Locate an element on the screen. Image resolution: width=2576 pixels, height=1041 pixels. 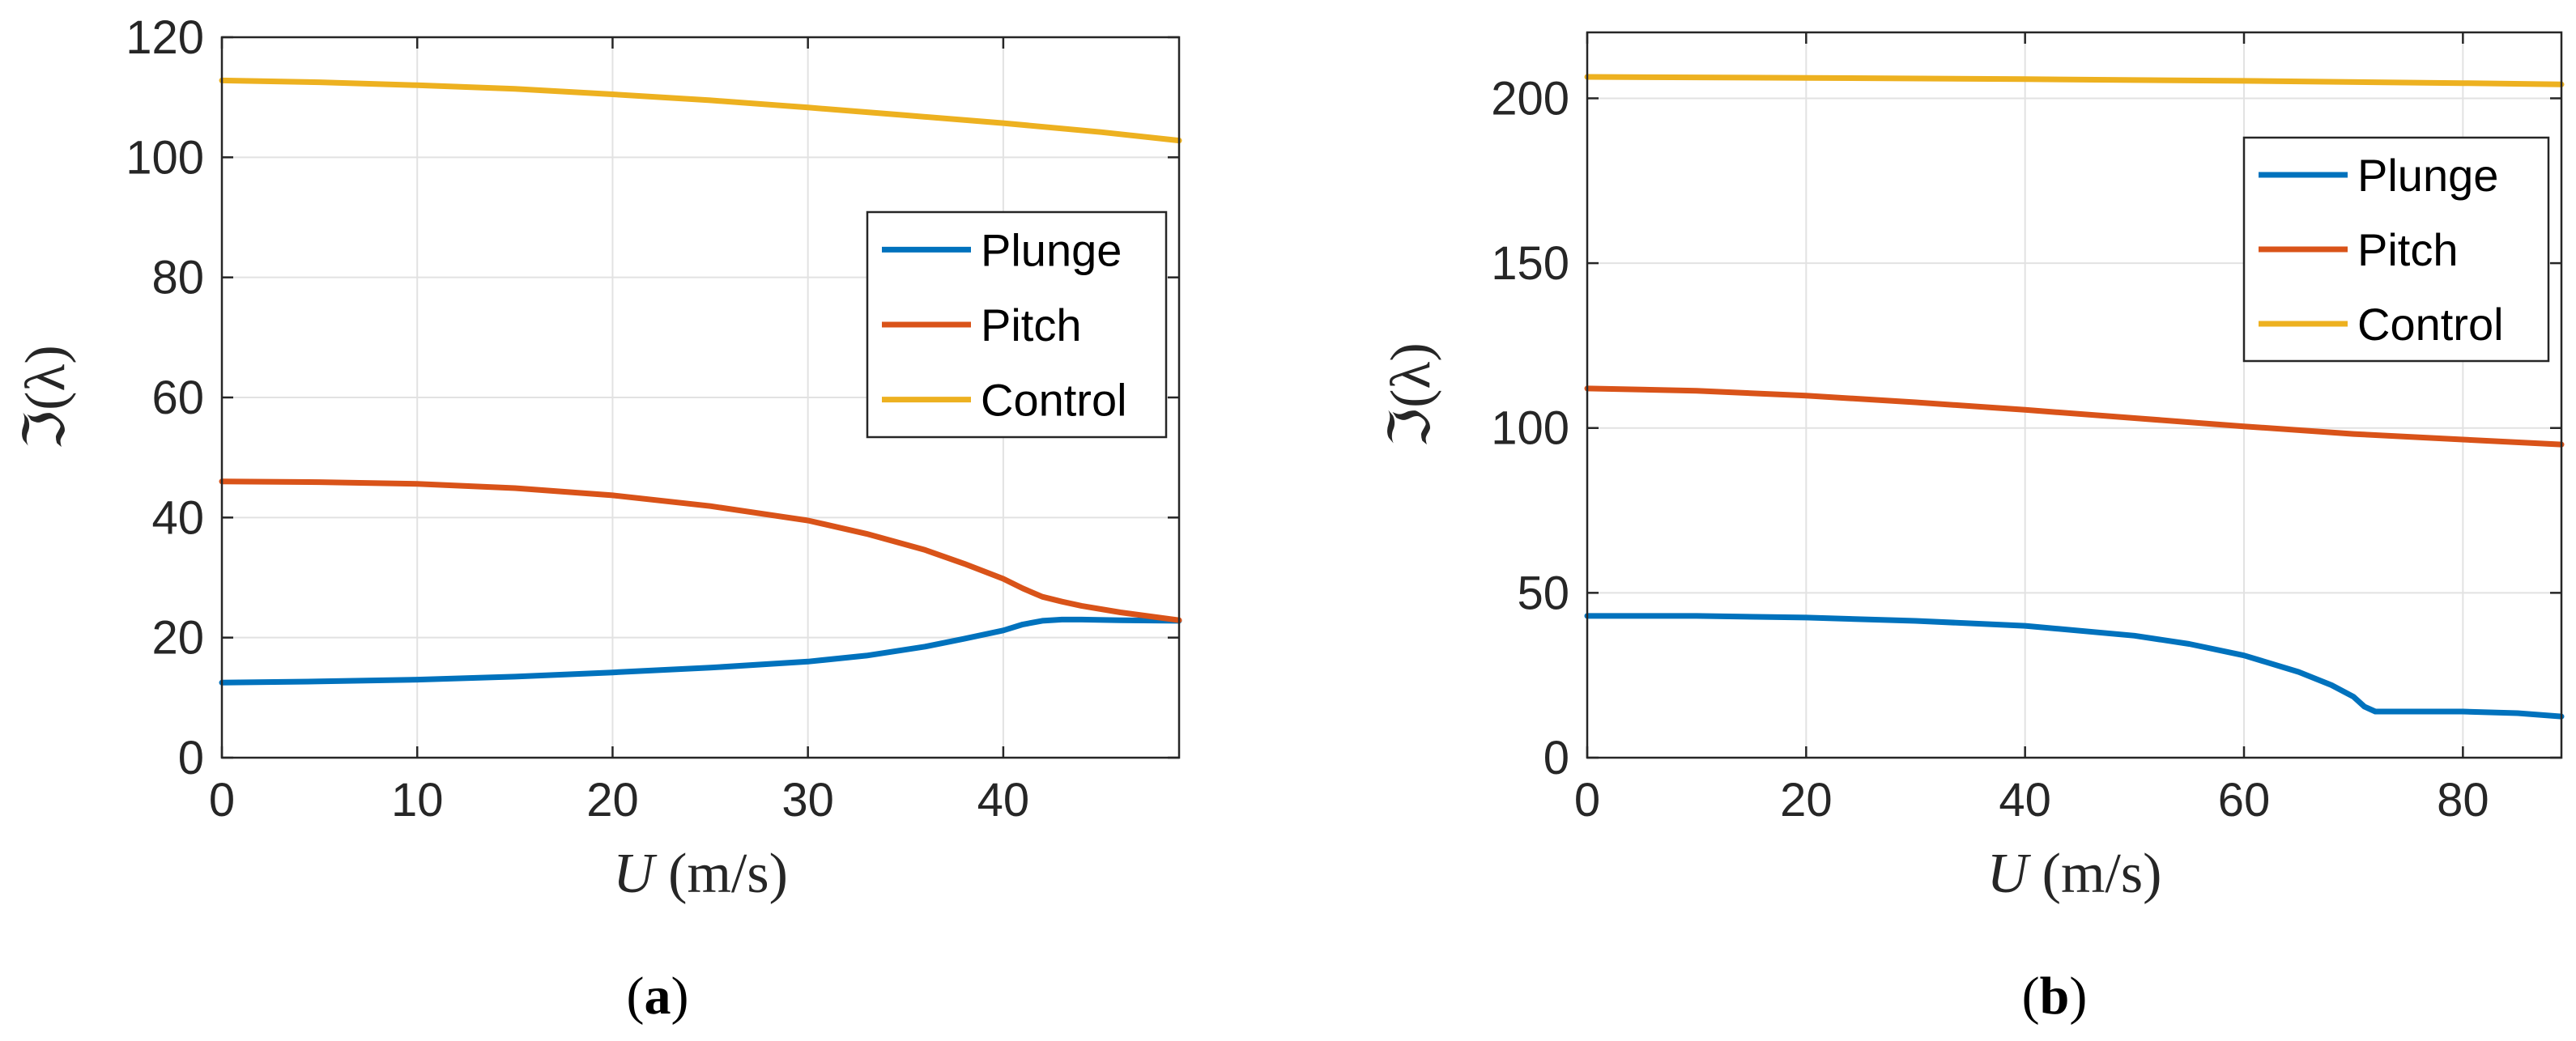
y-tick-label: 150 is located at coordinates (1530, 263).